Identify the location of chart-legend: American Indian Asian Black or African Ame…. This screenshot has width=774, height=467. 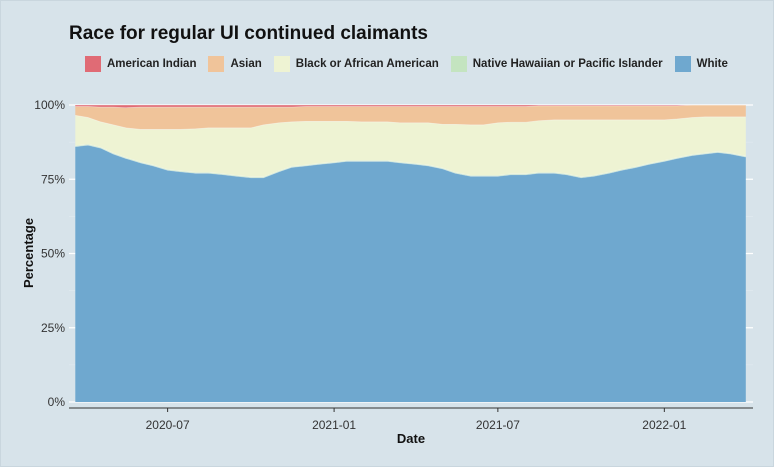
(412, 64).